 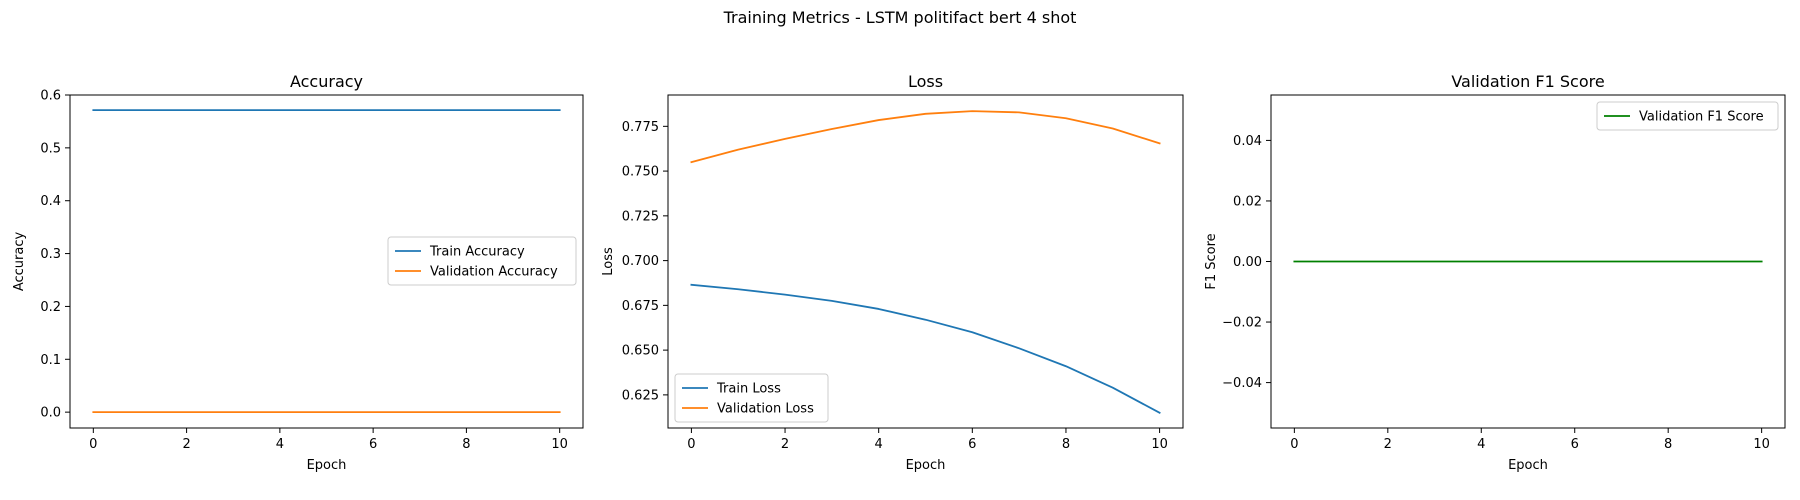 What do you see at coordinates (1668, 444) in the screenshot?
I see `chart-3-x-tick-label: 8` at bounding box center [1668, 444].